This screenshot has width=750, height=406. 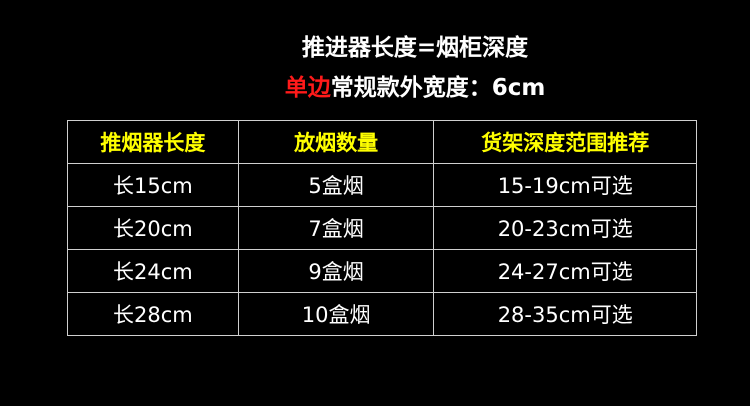 I want to click on cell: 24-27cm可选, so click(x=565, y=271).